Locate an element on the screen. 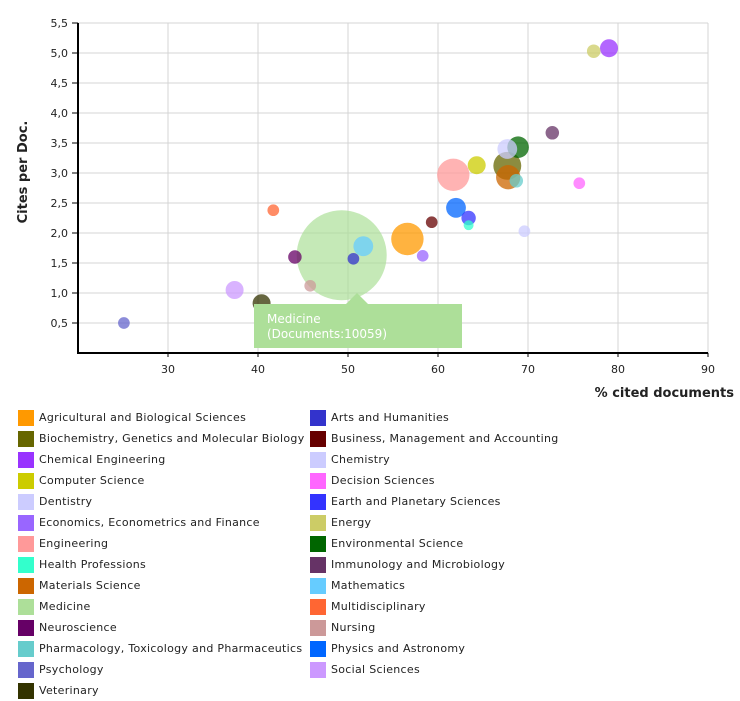 The image size is (740, 701). legend-label: Computer Science is located at coordinates (92, 480).